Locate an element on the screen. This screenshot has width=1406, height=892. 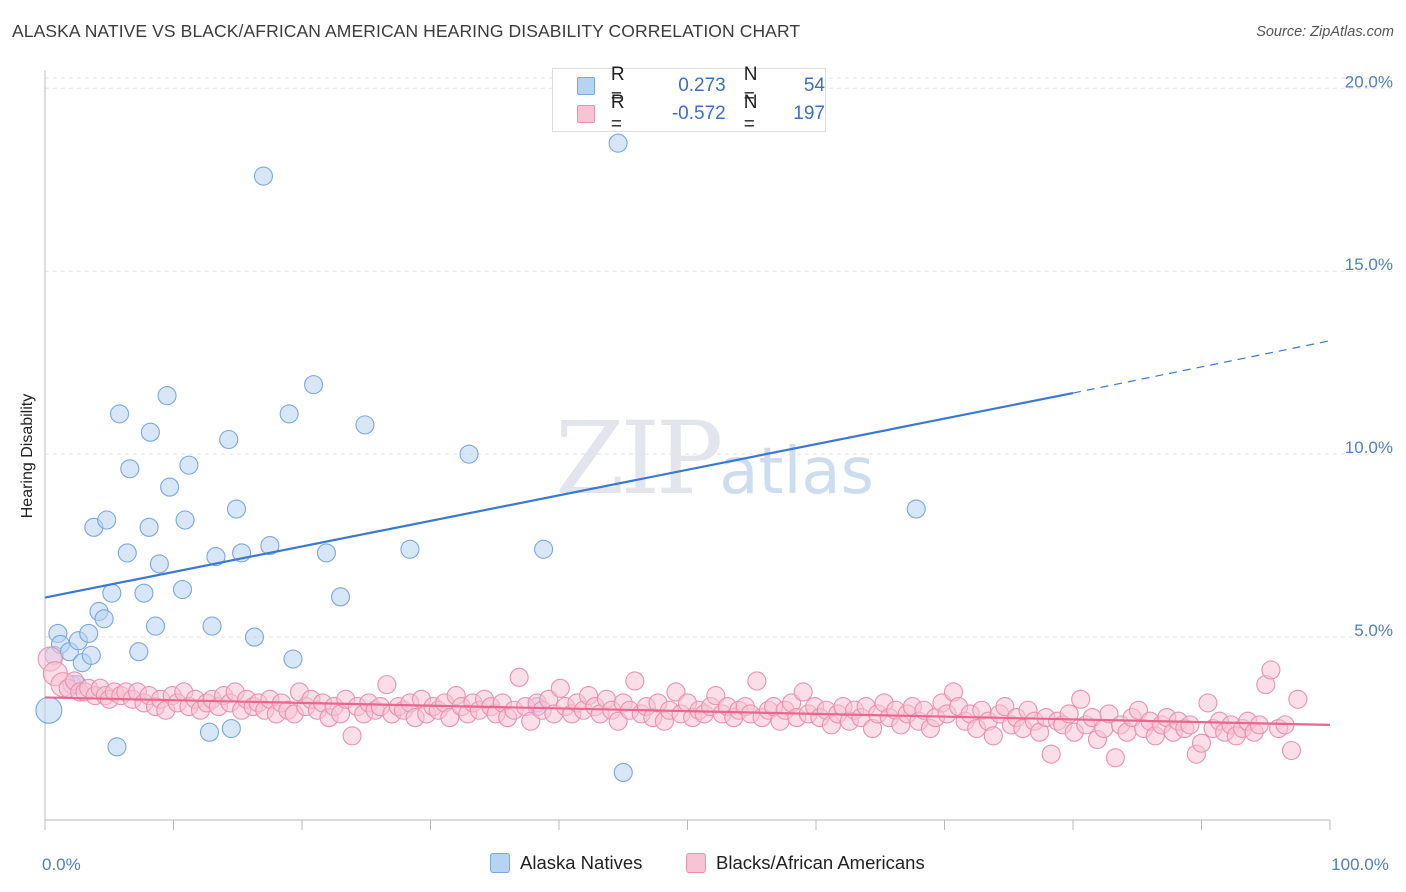
watermark-zip: ZIP is located at coordinates (639, 458).